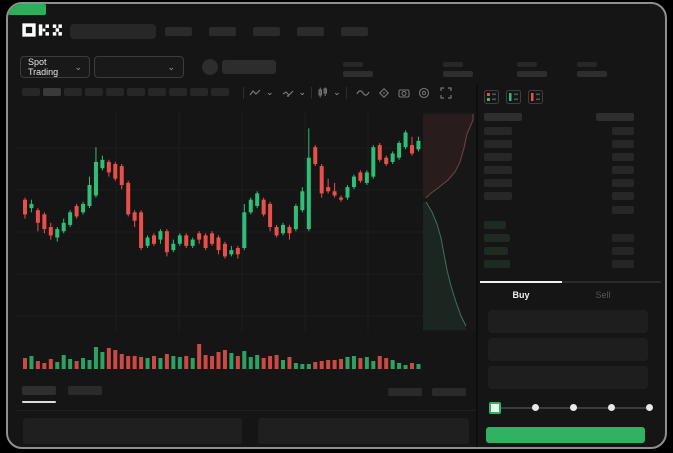 This screenshot has width=673, height=453. Describe the element at coordinates (85, 390) in the screenshot. I see `bottom-tab` at that location.